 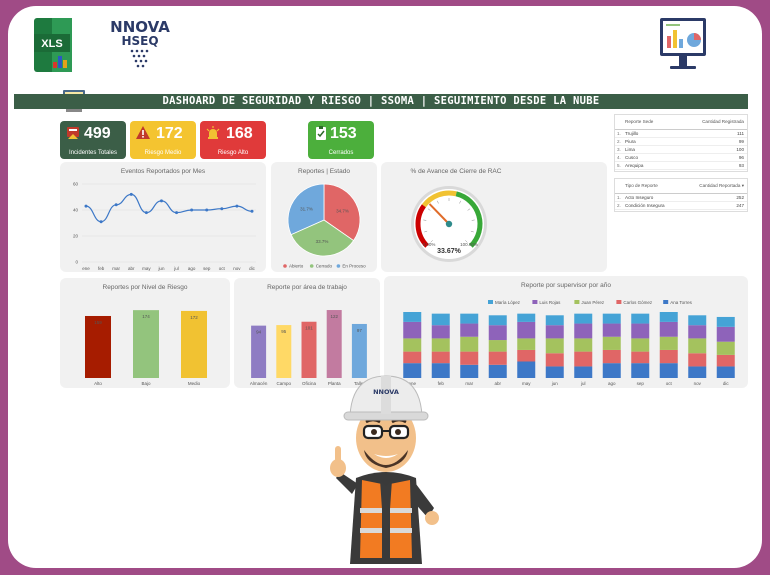 I want to click on row-label: Acto Inseguro, so click(x=651, y=197).